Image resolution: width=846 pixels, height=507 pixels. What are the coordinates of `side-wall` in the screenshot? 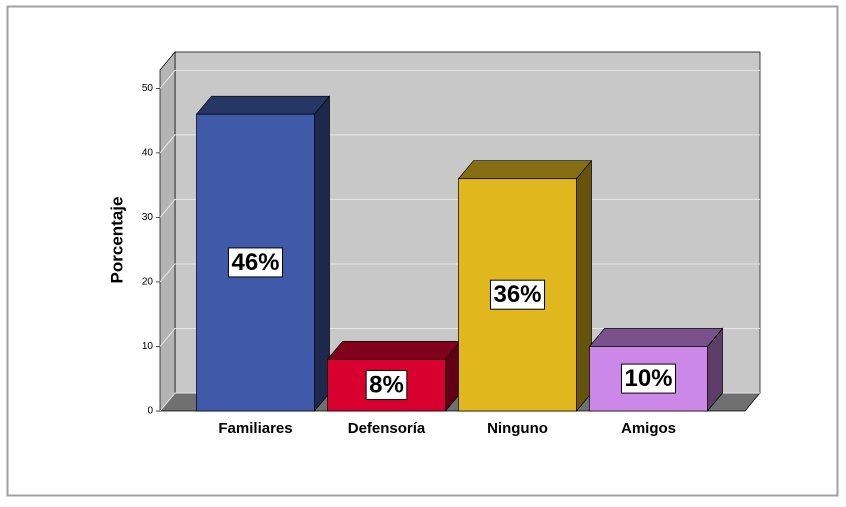 It's located at (167, 231).